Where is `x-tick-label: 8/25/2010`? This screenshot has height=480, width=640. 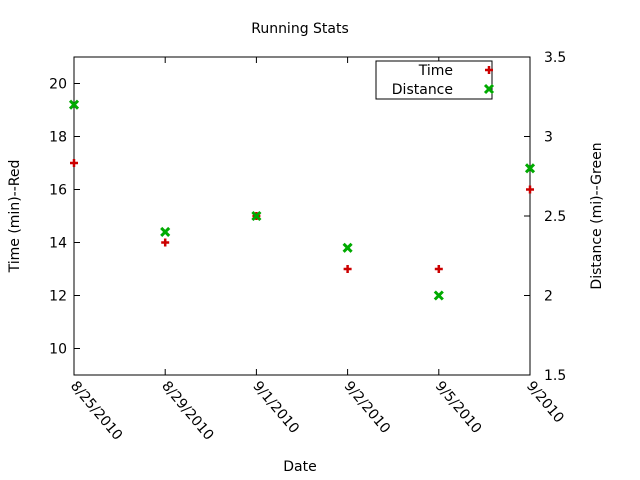
x-tick-label: 8/25/2010 is located at coordinates (96, 410).